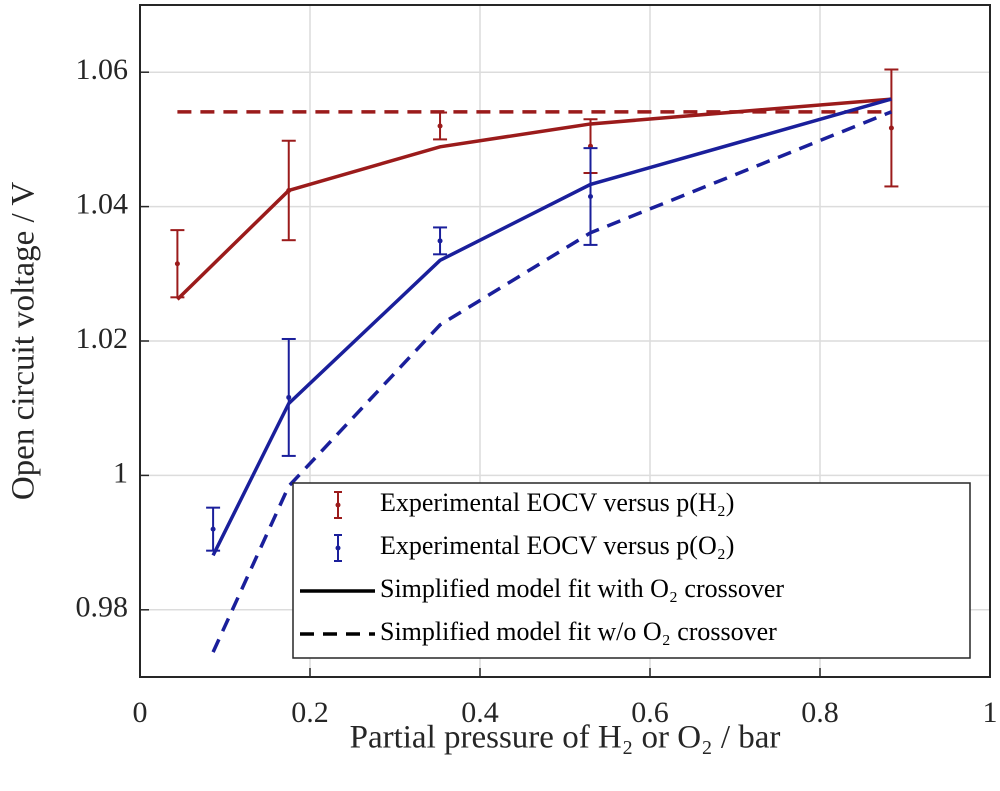 Image resolution: width=1000 pixels, height=791 pixels. I want to click on y-tick-label: 1, so click(120, 472).